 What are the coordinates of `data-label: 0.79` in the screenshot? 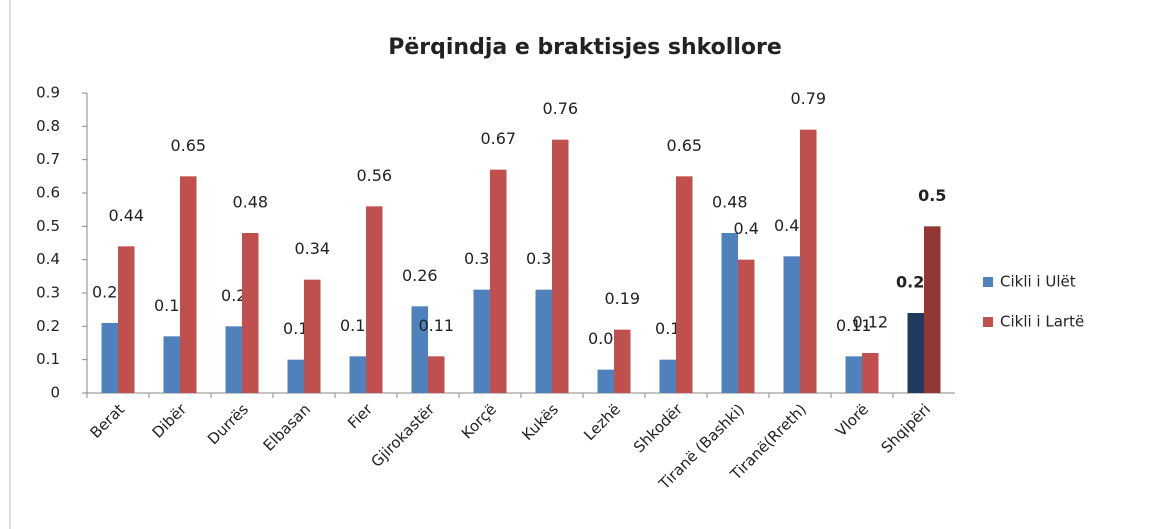 It's located at (808, 98).